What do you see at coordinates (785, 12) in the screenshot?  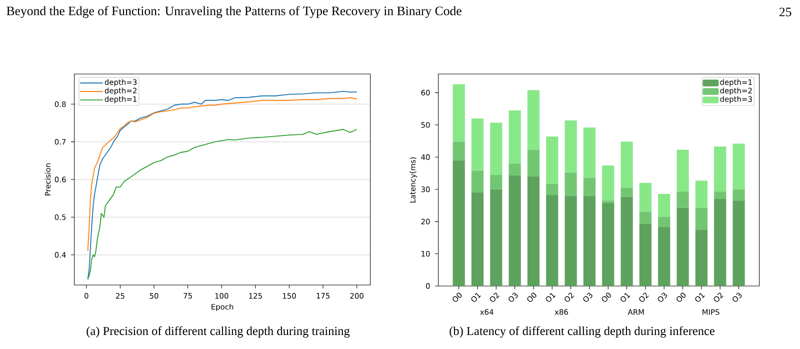 I see `text: 25` at bounding box center [785, 12].